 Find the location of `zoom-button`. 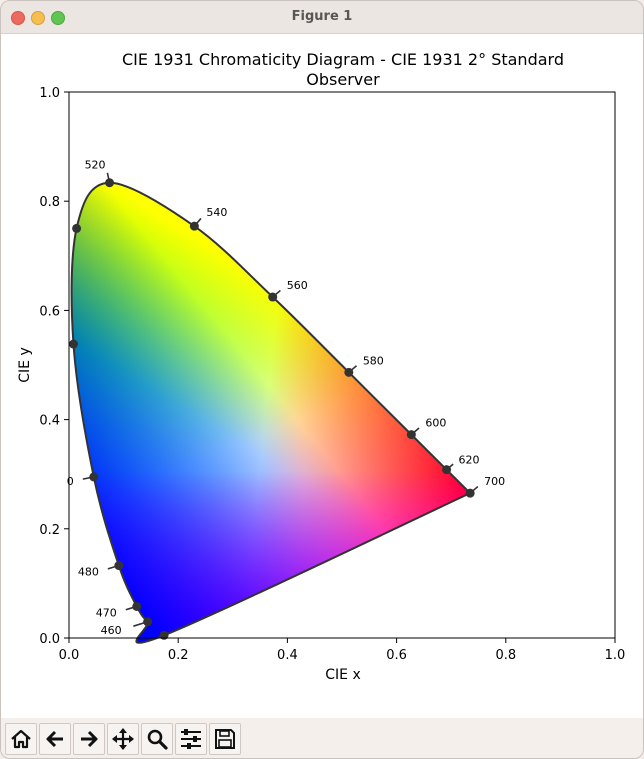

zoom-button is located at coordinates (157, 739).